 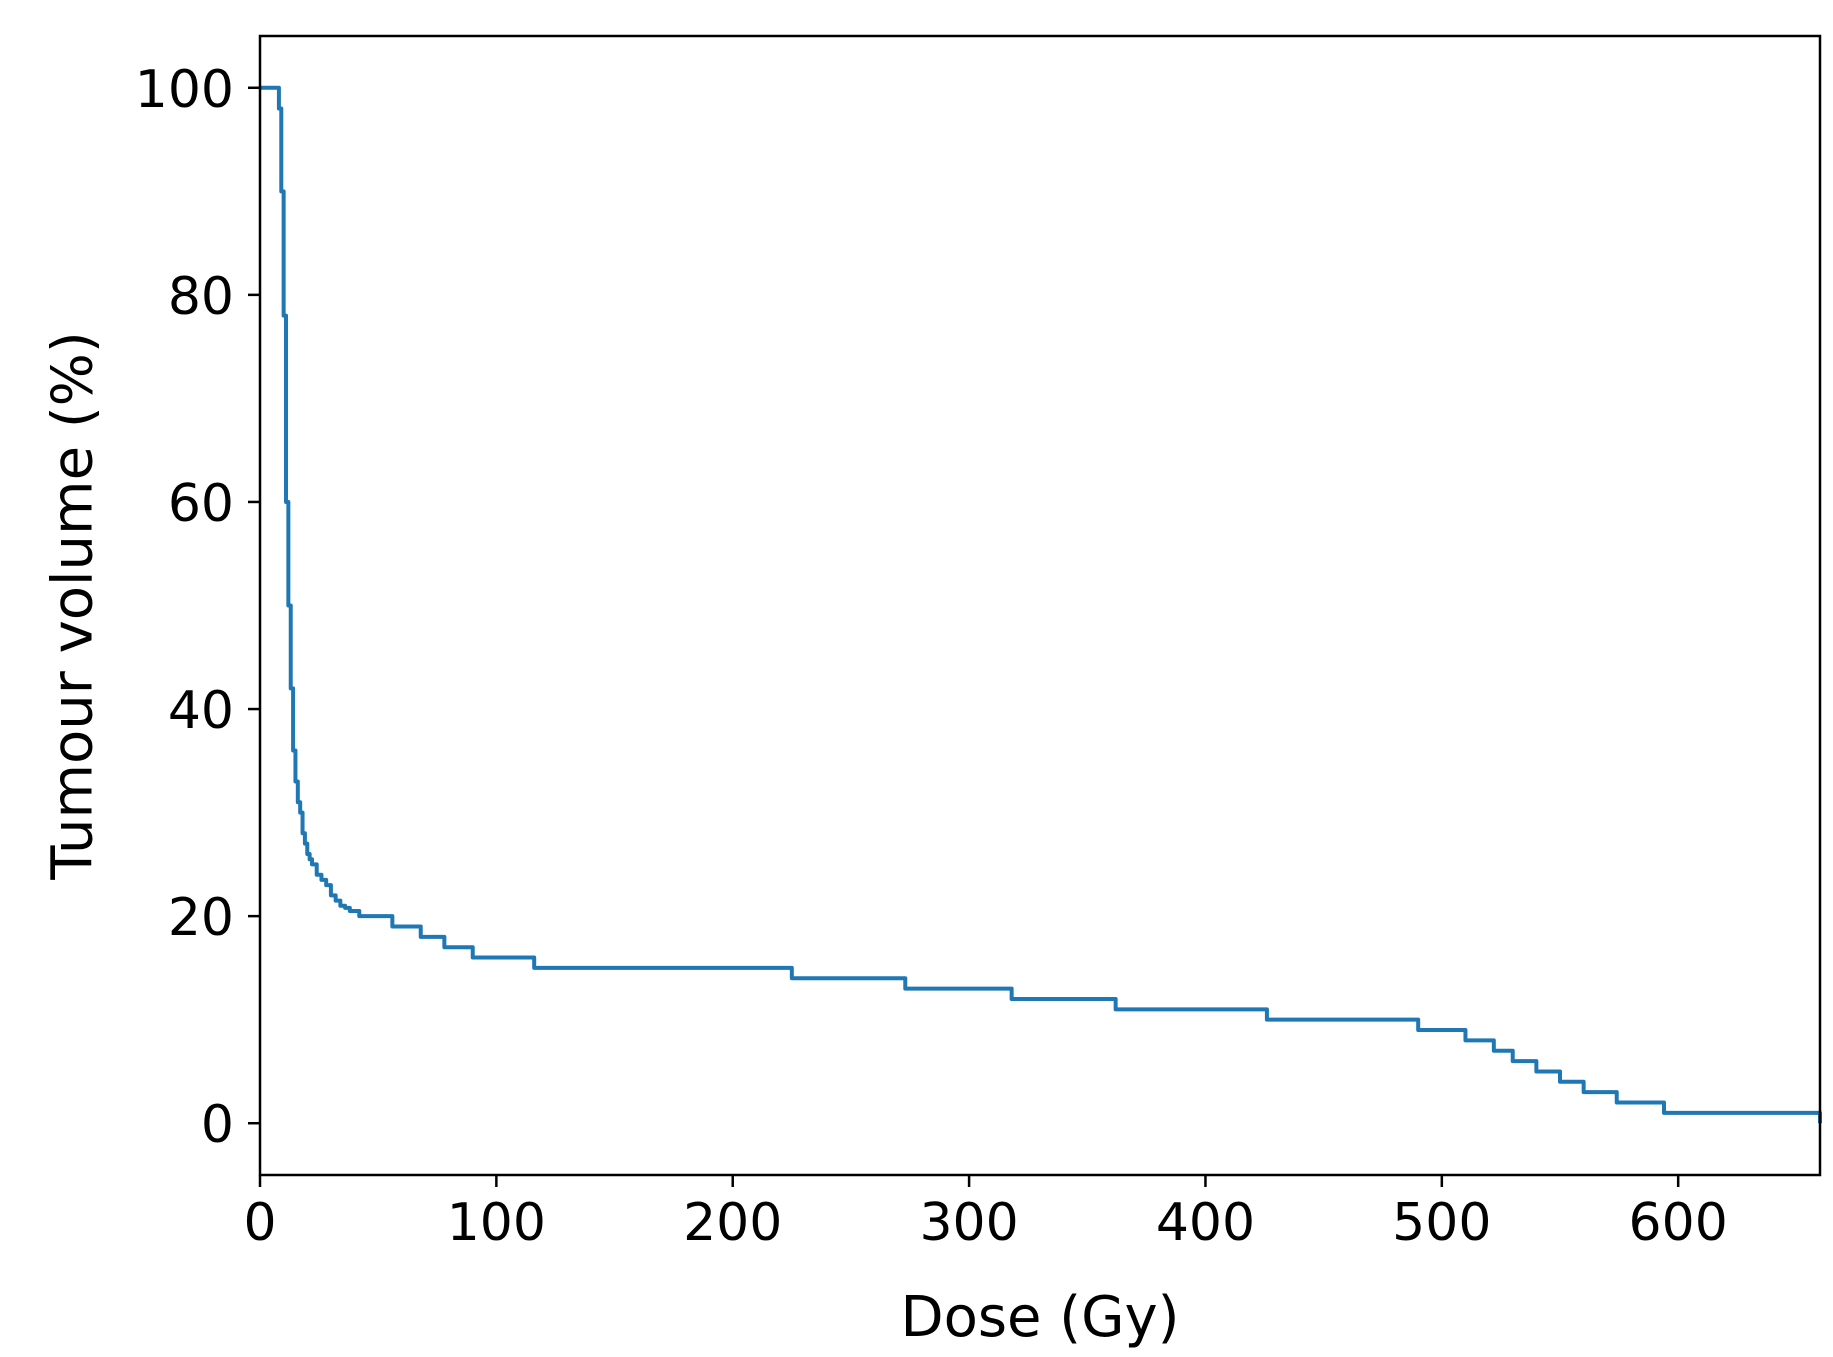 I want to click on x-tick-label: 400, so click(x=1205, y=1223).